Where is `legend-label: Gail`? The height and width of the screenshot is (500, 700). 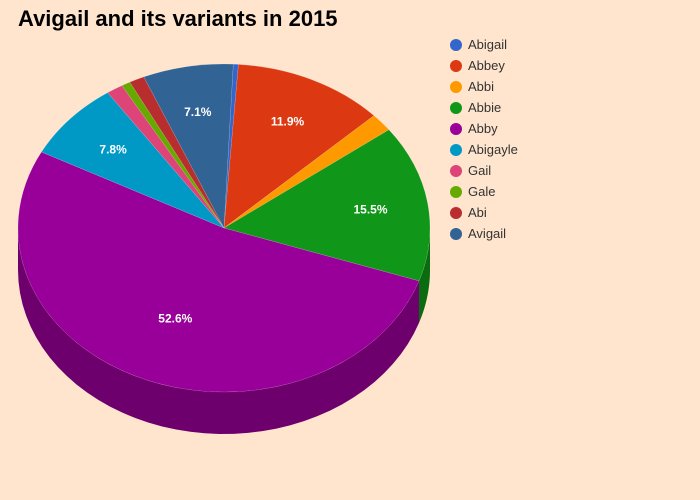 legend-label: Gail is located at coordinates (480, 170).